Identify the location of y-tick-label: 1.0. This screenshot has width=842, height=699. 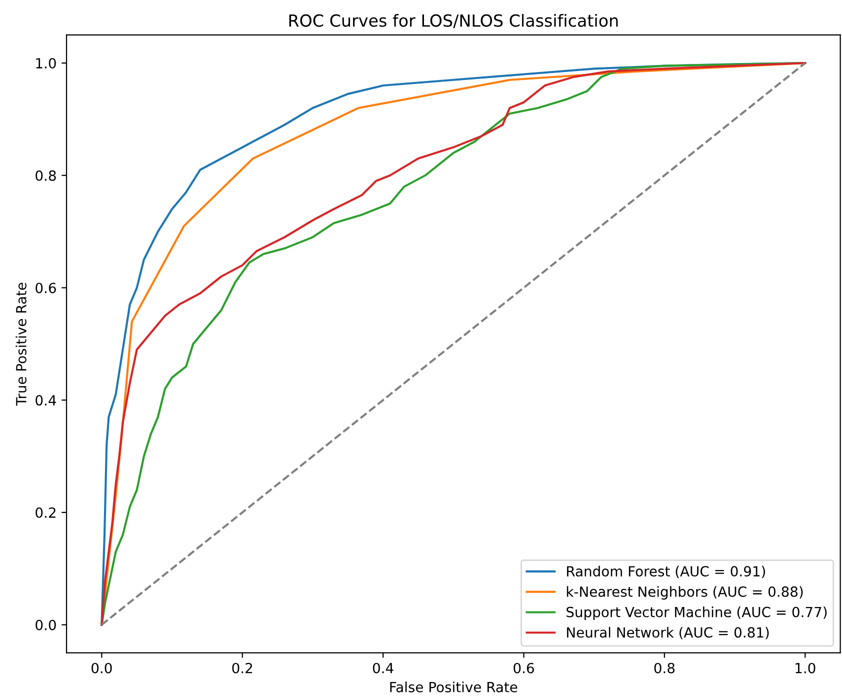
(46, 63).